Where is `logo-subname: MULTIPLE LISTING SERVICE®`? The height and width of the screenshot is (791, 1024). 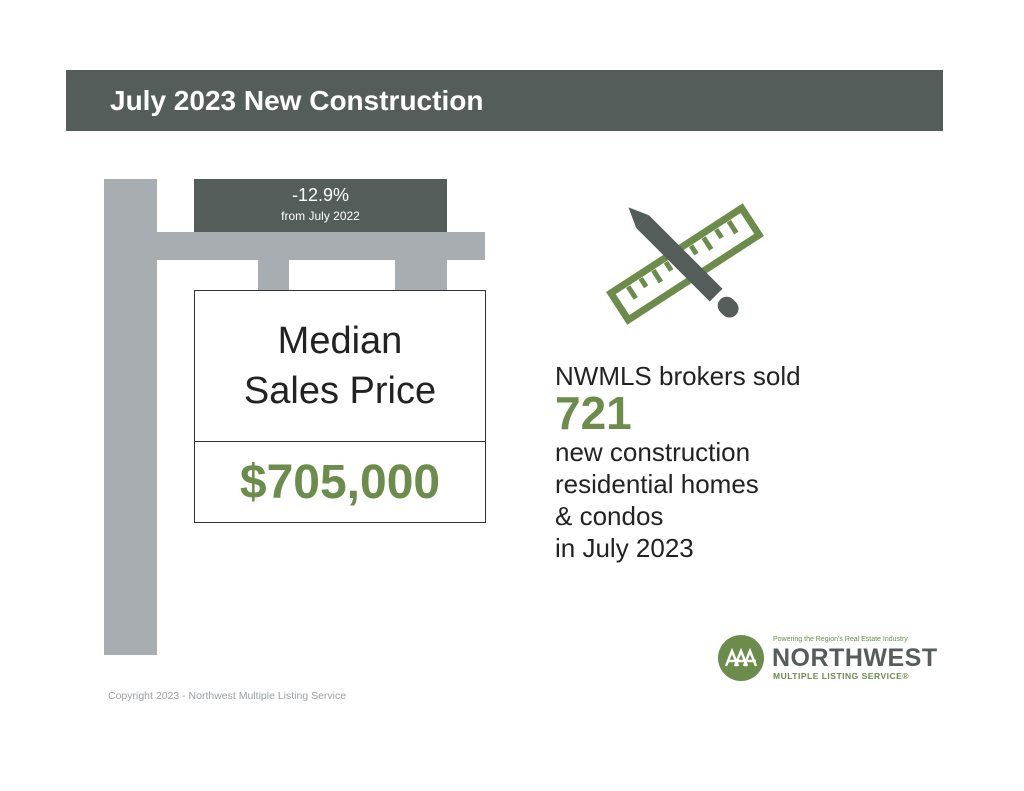
logo-subname: MULTIPLE LISTING SERVICE® is located at coordinates (841, 676).